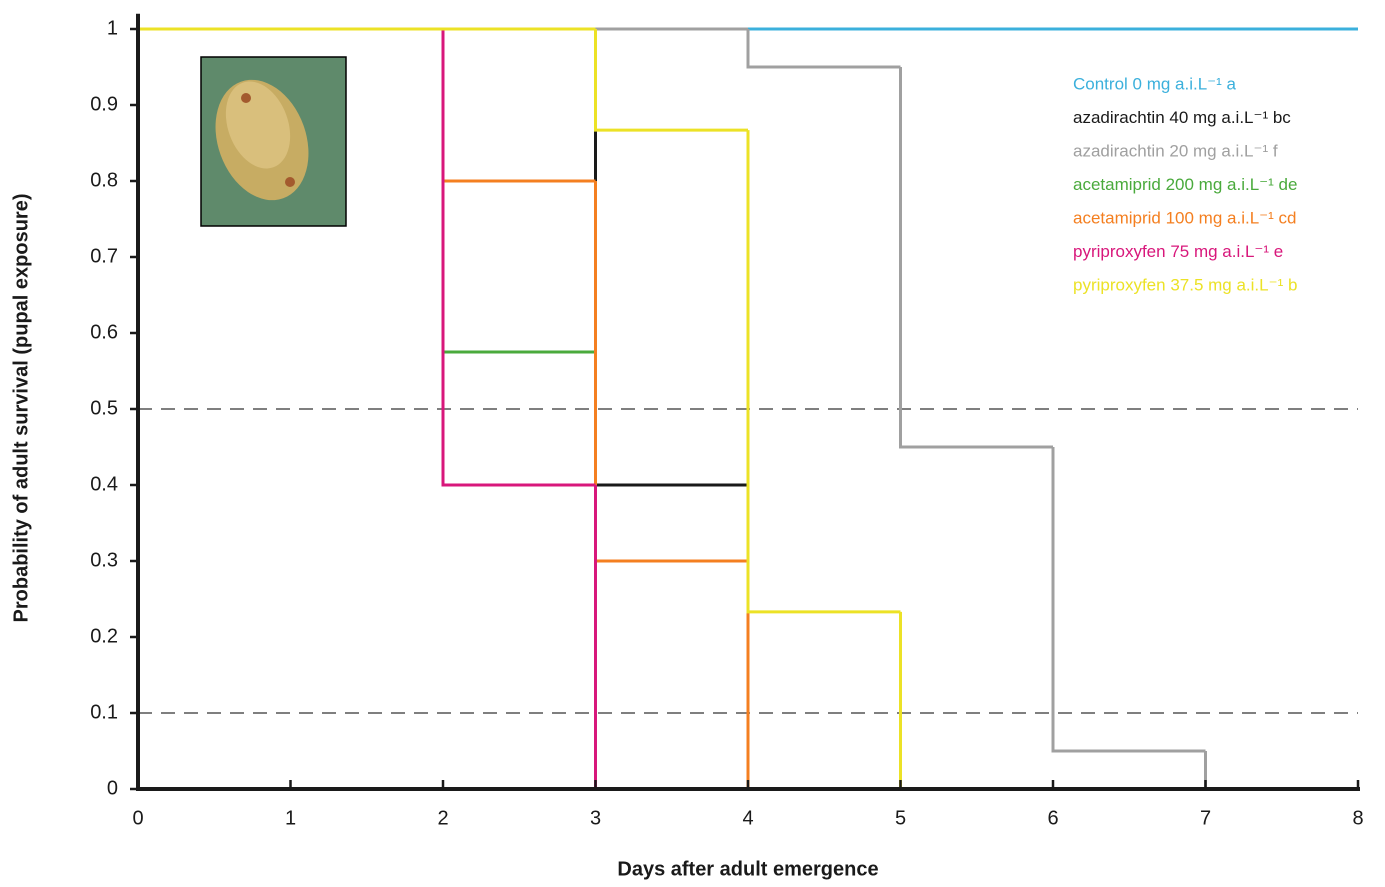 Image resolution: width=1385 pixels, height=887 pixels. I want to click on y-tick-label: 0.8, so click(104, 180).